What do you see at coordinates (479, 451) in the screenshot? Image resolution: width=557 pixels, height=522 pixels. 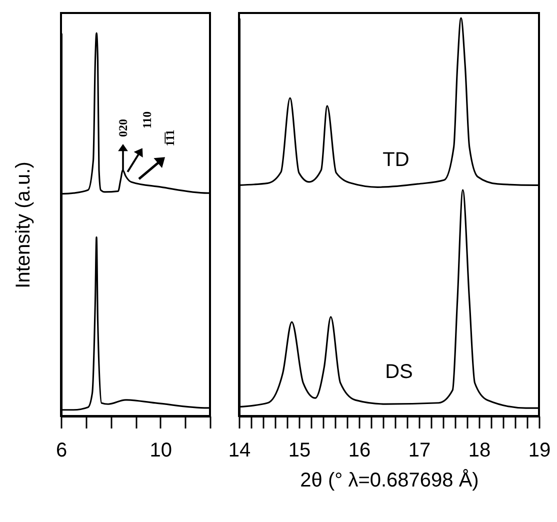 I see `x-tick-label: 18` at bounding box center [479, 451].